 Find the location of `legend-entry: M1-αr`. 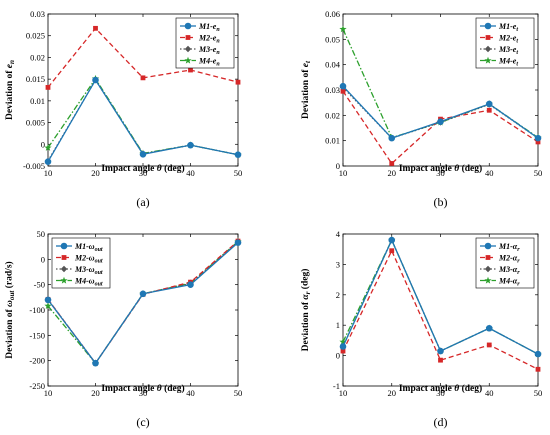

legend-entry: M1-αr is located at coordinates (509, 247).